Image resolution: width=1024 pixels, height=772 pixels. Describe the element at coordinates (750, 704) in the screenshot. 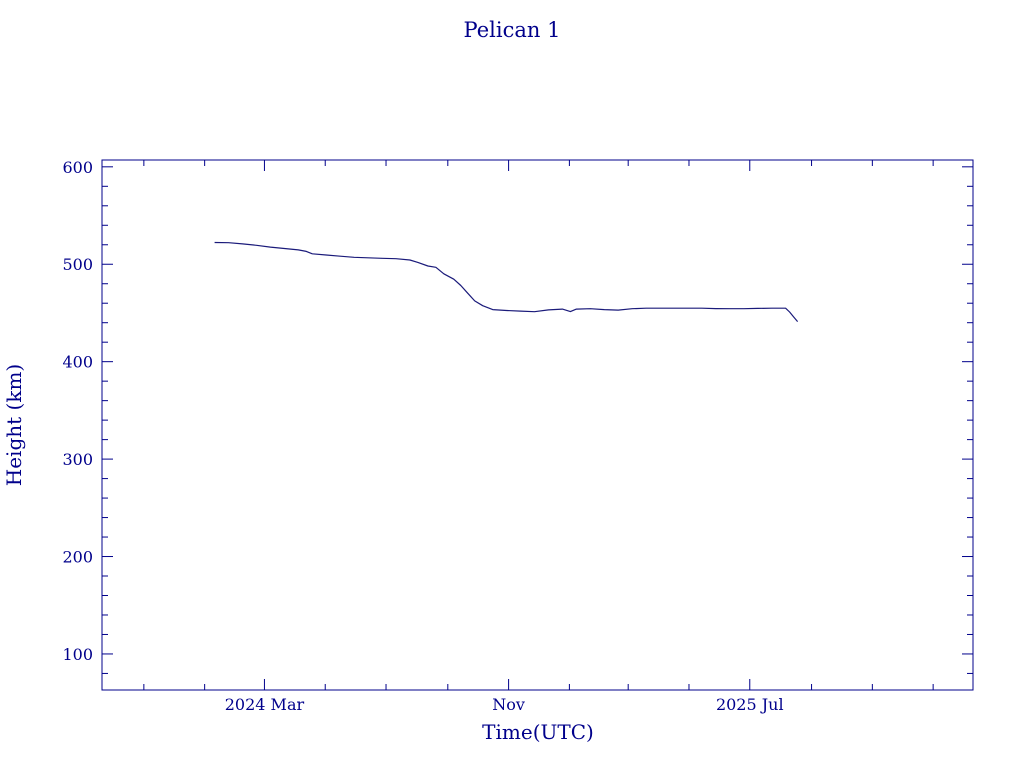

I see `x-tick-label: 2025 Jul` at that location.